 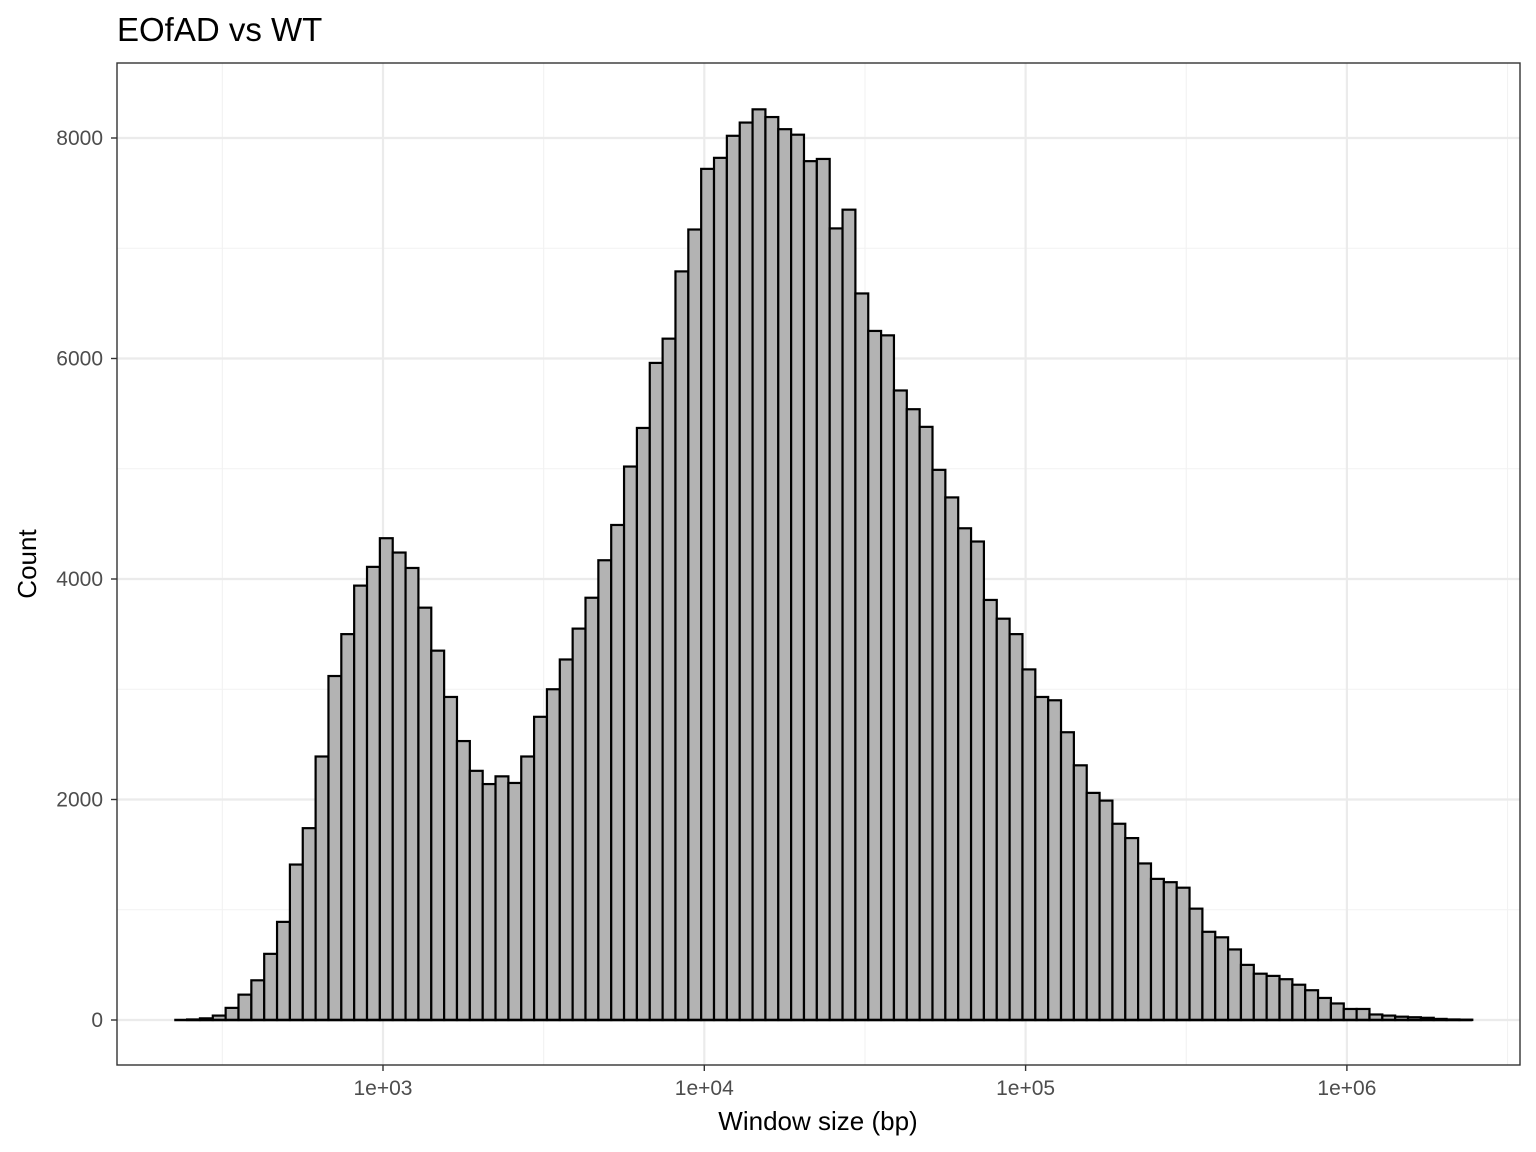 What do you see at coordinates (1025, 1088) in the screenshot?
I see `x-tick-label: 1e+05` at bounding box center [1025, 1088].